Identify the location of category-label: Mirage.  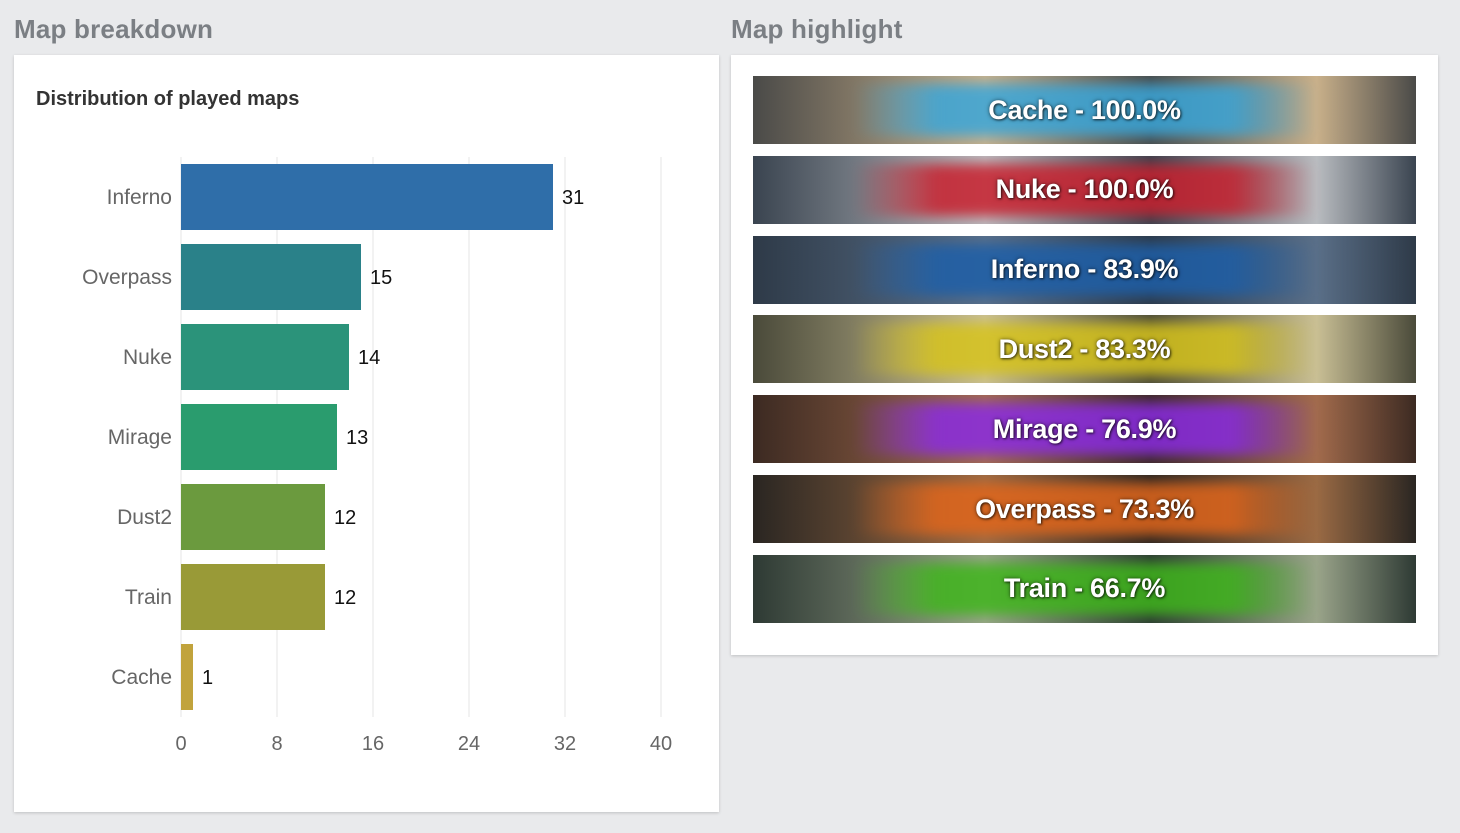
(140, 437).